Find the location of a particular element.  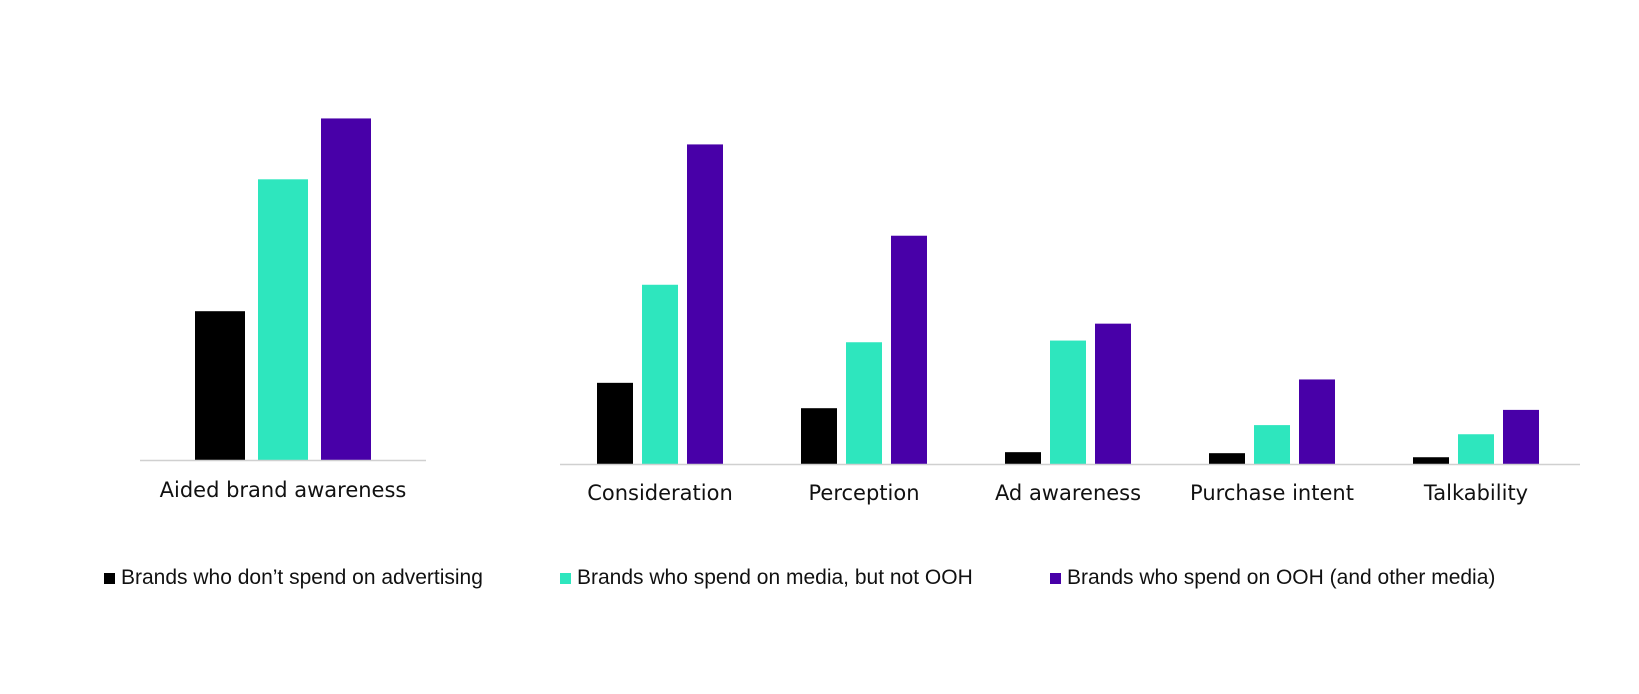

legend-item-media-not-ooh: Brands who spend on media, but not OOH is located at coordinates (766, 578).